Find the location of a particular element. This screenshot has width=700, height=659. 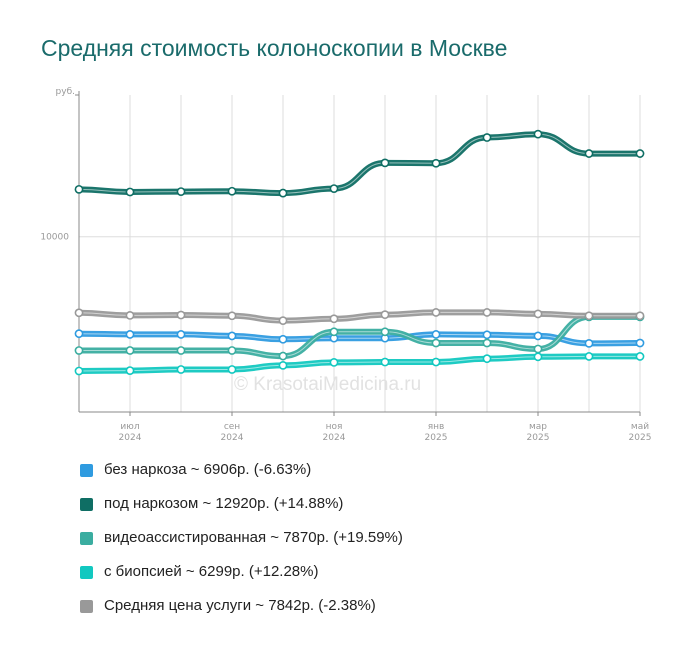

y-axis-unit-label: руб. is located at coordinates (65, 92).